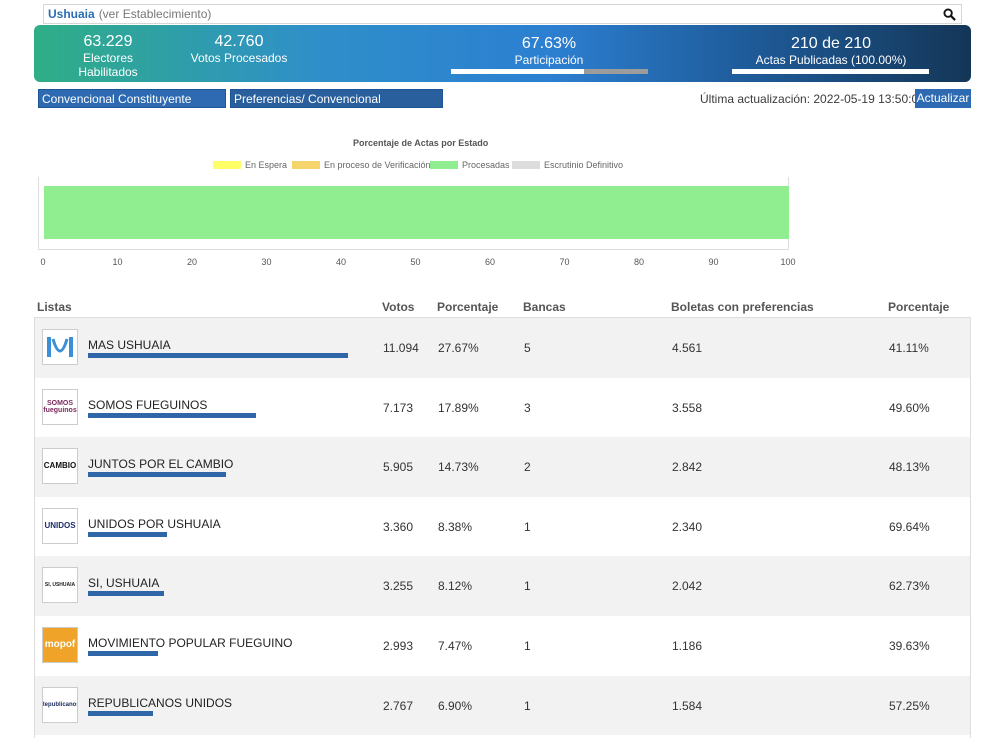  I want to click on location-hint: (ver Establecimiento), so click(155, 14).